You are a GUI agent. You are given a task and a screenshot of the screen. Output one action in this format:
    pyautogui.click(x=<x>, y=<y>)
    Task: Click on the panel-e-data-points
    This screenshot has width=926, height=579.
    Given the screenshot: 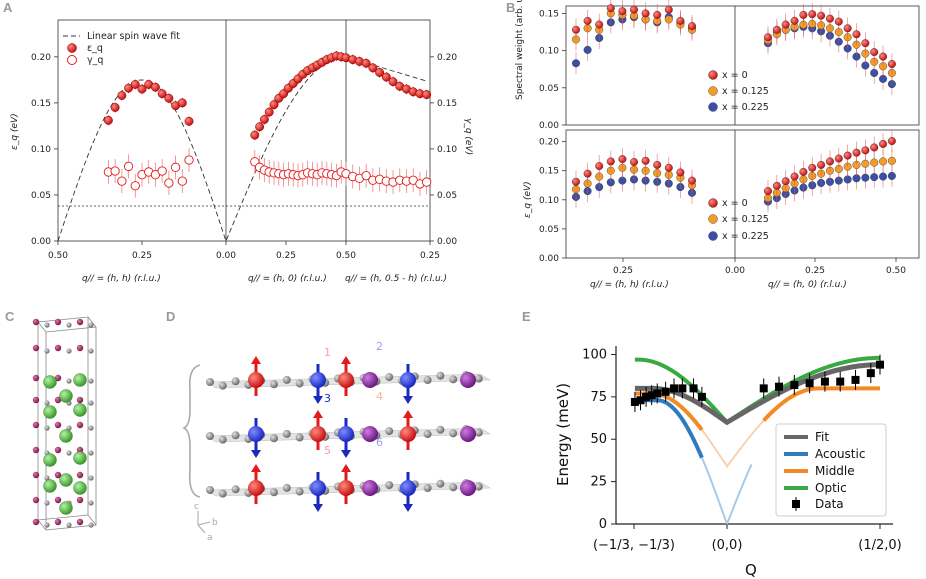 What is the action you would take?
    pyautogui.click(x=757, y=383)
    